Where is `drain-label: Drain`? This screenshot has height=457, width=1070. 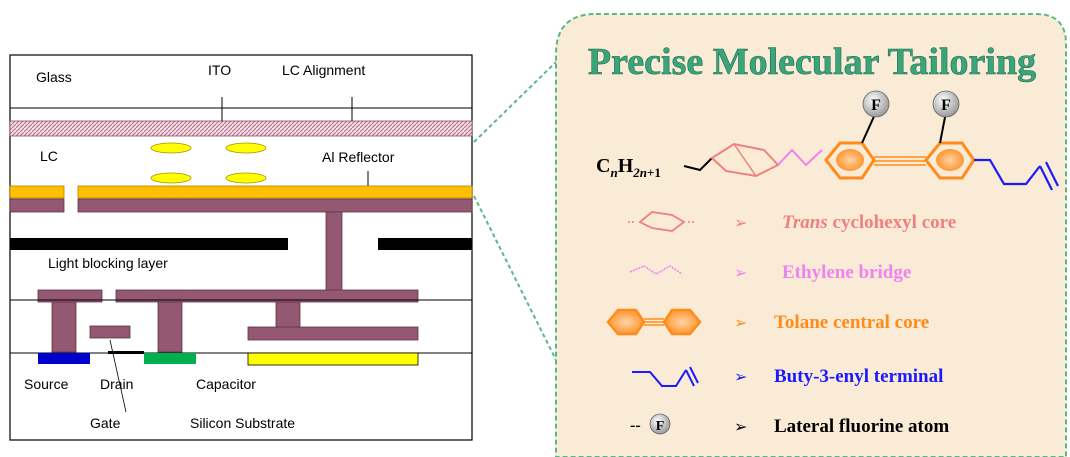
drain-label: Drain is located at coordinates (116, 384).